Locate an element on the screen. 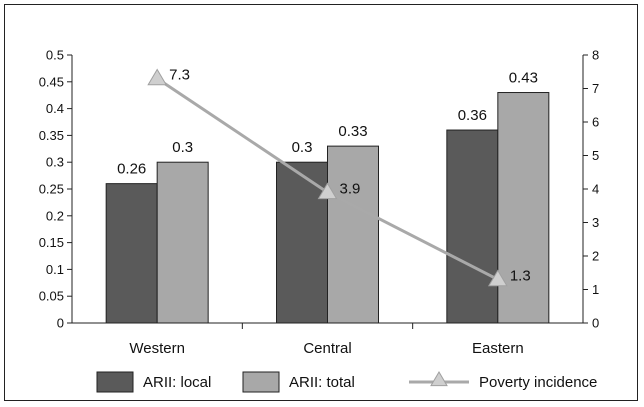 The height and width of the screenshot is (407, 644). y-left-tick-label: 0.4 is located at coordinates (55, 108).